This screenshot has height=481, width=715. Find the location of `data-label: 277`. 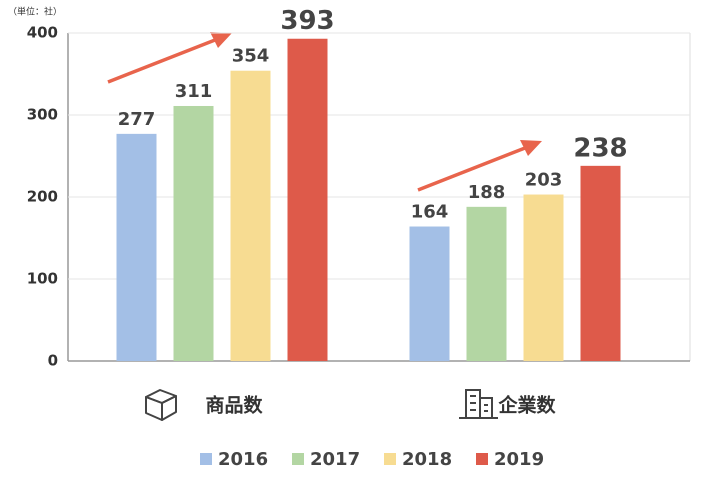

data-label: 277 is located at coordinates (137, 119).